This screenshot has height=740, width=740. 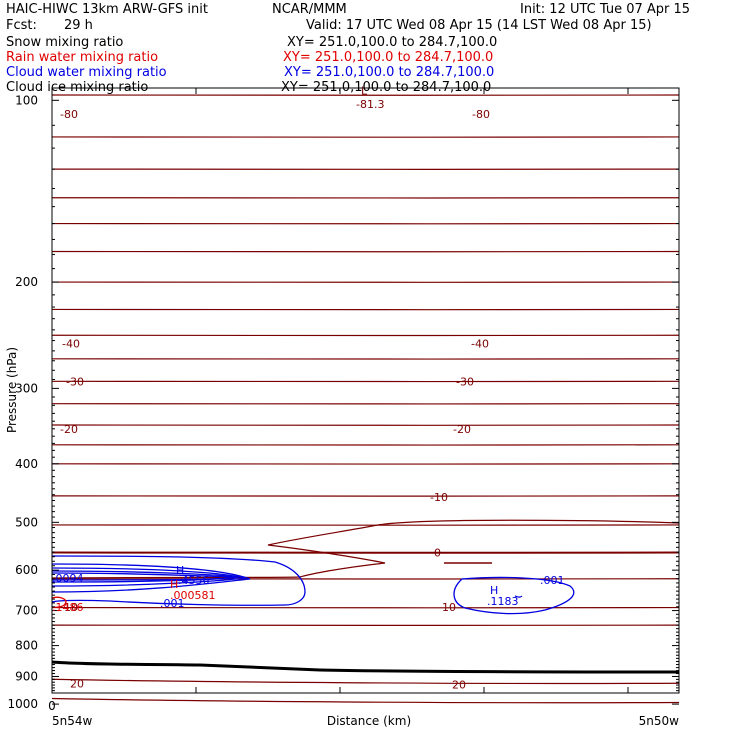 What do you see at coordinates (518, 596) in the screenshot?
I see `cloud-water-contour-core` at bounding box center [518, 596].